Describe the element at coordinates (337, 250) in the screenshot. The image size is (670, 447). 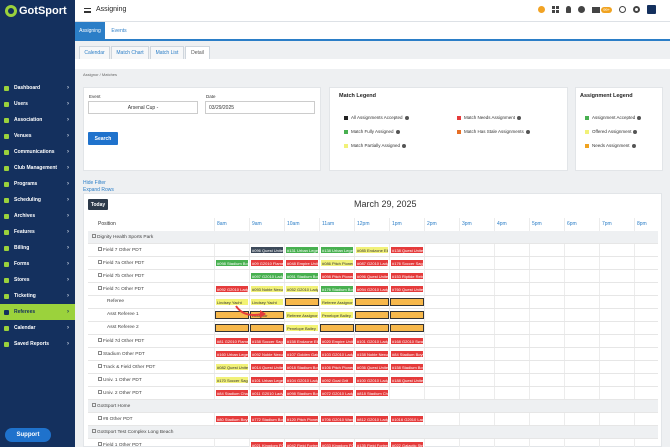
I see `match-block: #138 Urban Legends` at that location.